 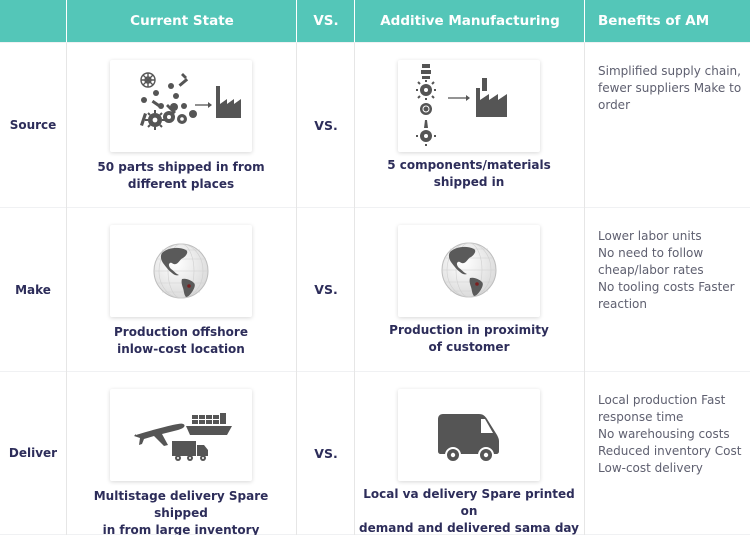 What do you see at coordinates (469, 338) in the screenshot?
I see `make-am-caption: Production in proximity of customer` at bounding box center [469, 338].